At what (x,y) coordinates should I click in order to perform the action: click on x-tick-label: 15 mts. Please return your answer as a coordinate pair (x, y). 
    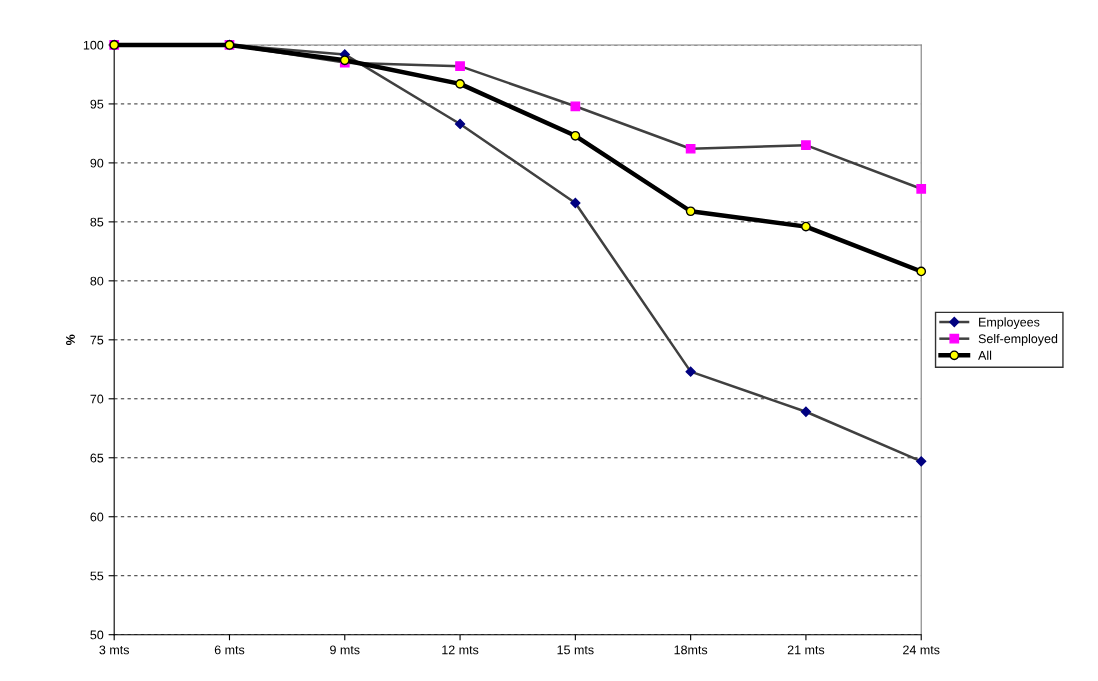
    Looking at the image, I should click on (575, 650).